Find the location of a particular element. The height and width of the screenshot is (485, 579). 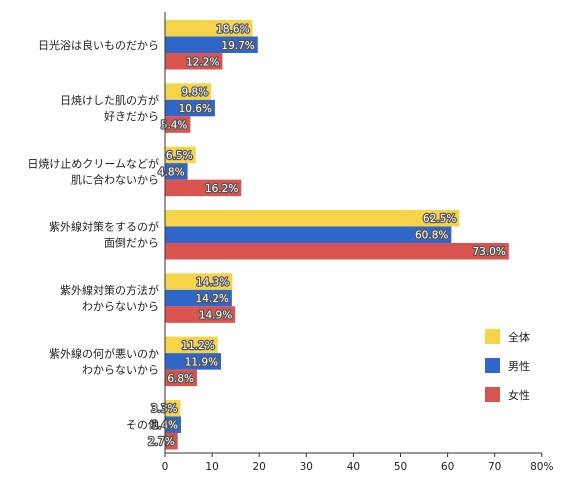

value-label-3-1: 6.5% is located at coordinates (179, 156).